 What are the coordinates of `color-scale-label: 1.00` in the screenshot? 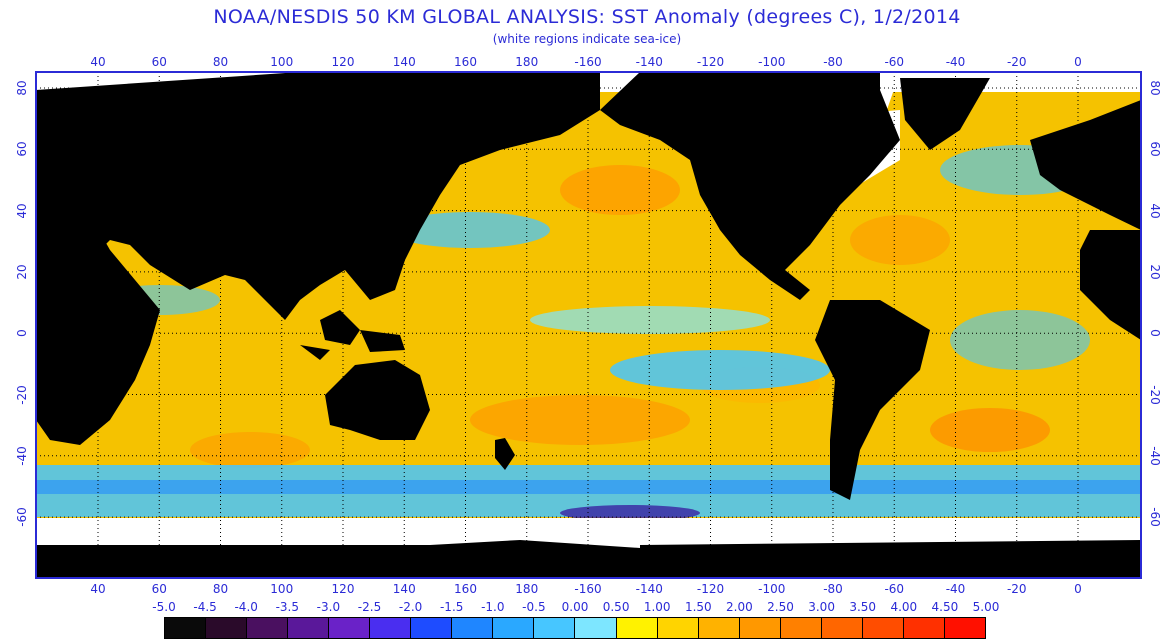 It's located at (657, 607).